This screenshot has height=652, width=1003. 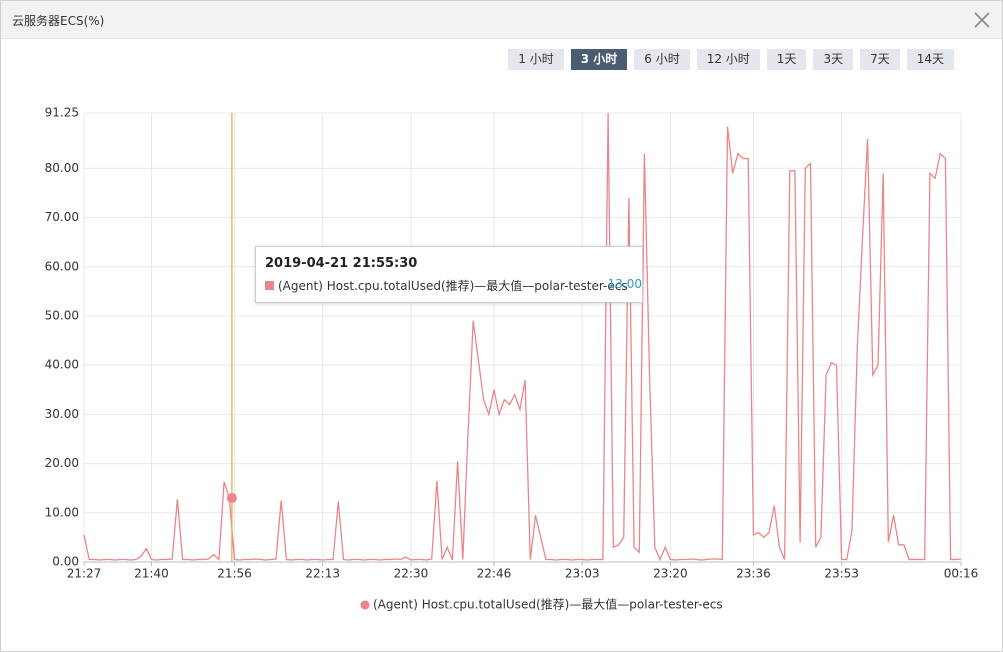 What do you see at coordinates (62, 315) in the screenshot?
I see `y-tick-label: 50.00` at bounding box center [62, 315].